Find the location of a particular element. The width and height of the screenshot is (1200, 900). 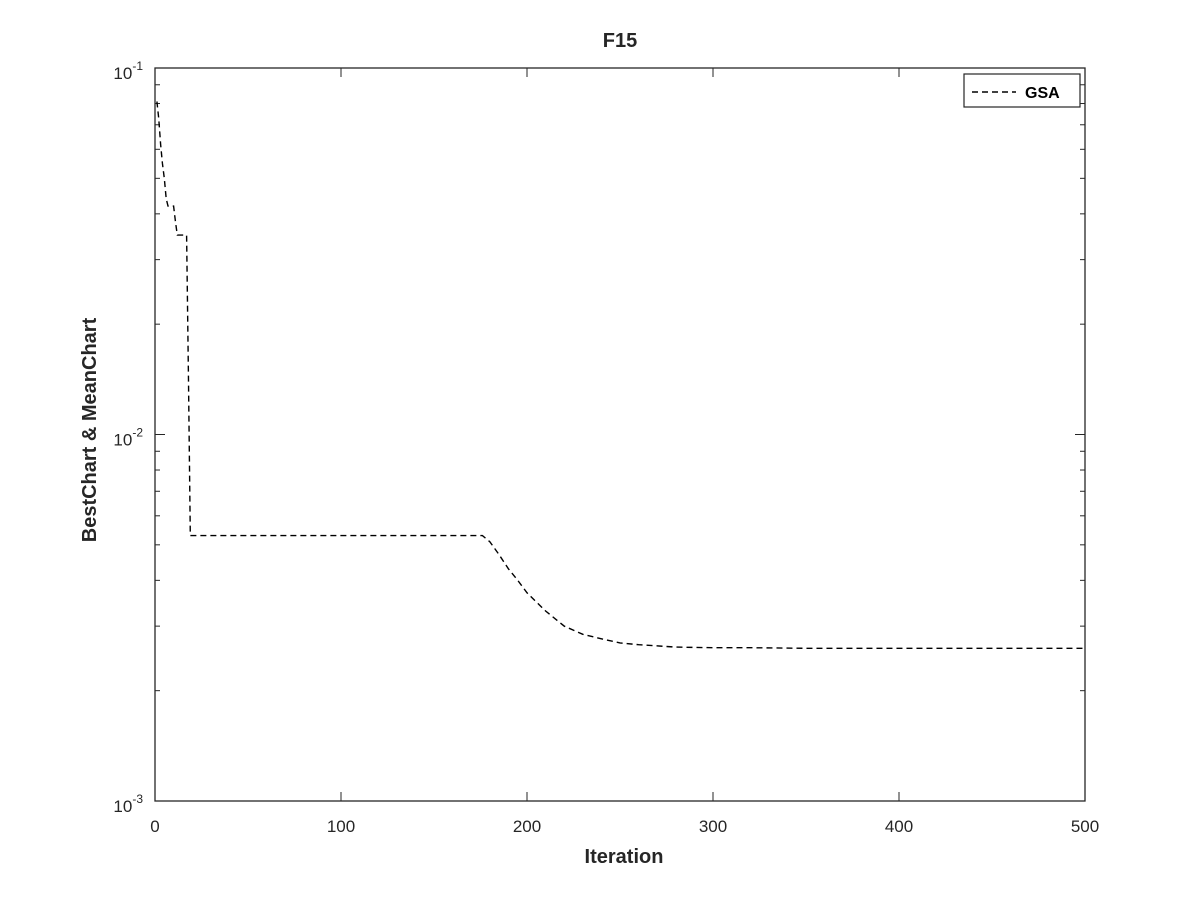

x-tick-label: 500 is located at coordinates (1085, 826).